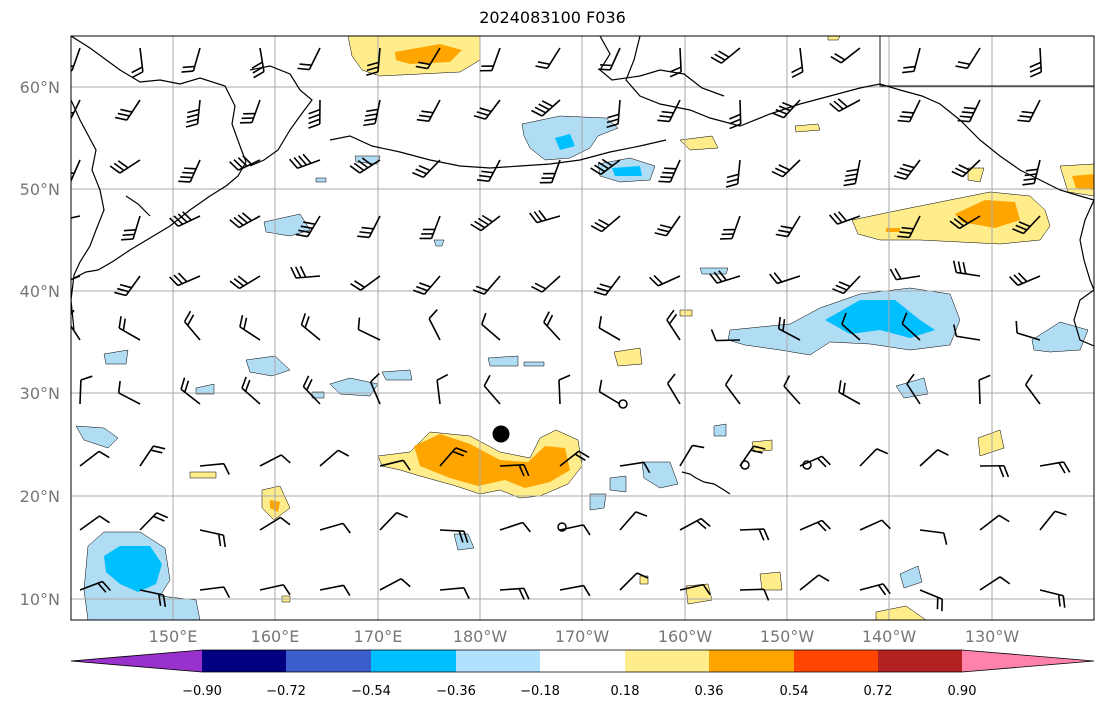  What do you see at coordinates (685, 636) in the screenshot?
I see `lon-label: 160°W` at bounding box center [685, 636].